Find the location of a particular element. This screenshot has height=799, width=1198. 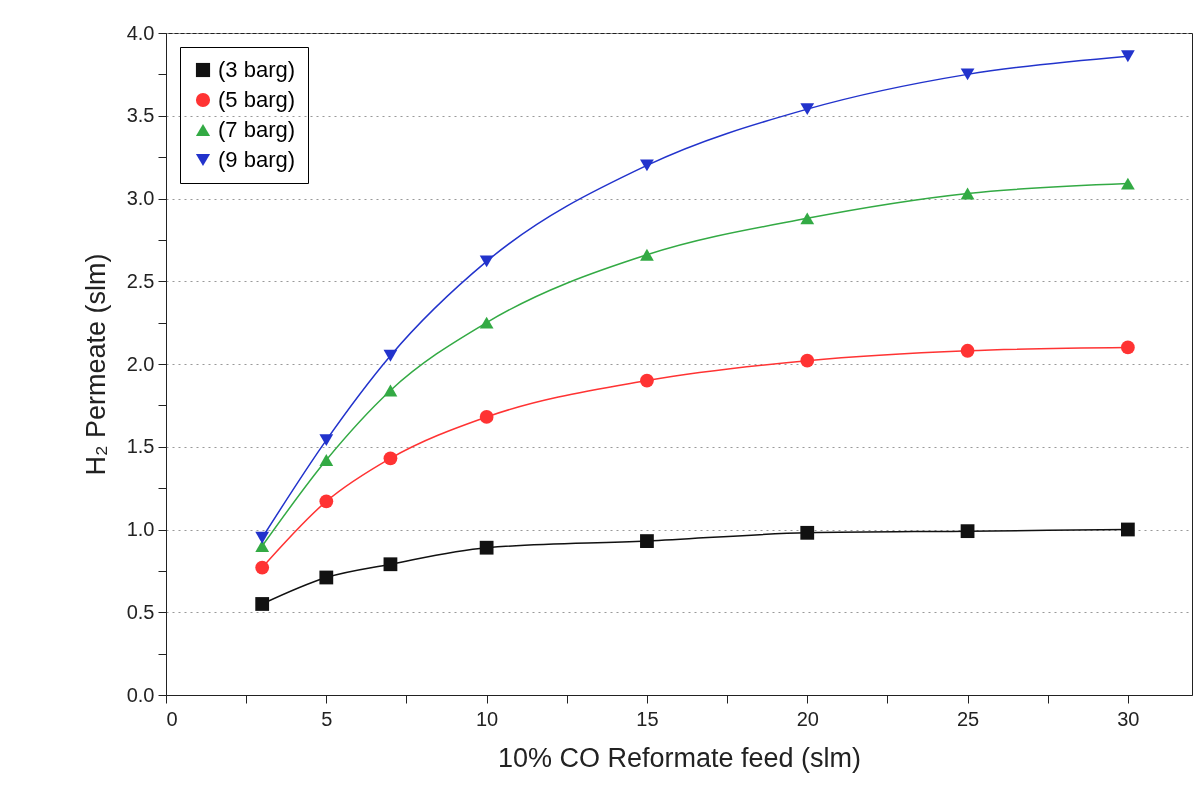

x-axis-title: 10% CO Reformate feed (slm) is located at coordinates (679, 757).